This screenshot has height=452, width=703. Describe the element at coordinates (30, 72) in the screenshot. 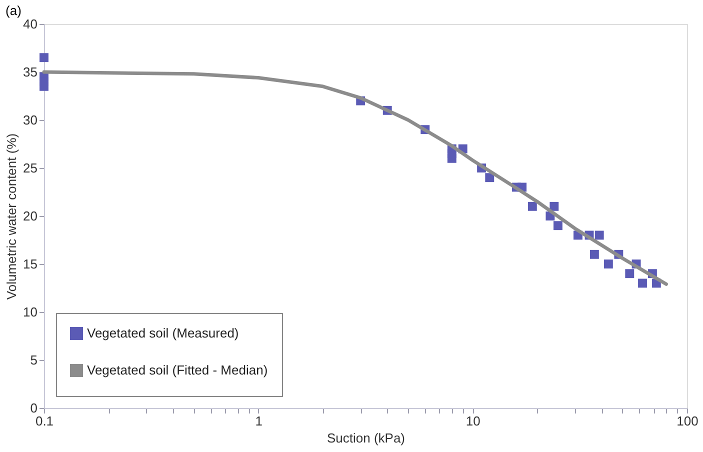

I see `y-tick-label: 35` at that location.